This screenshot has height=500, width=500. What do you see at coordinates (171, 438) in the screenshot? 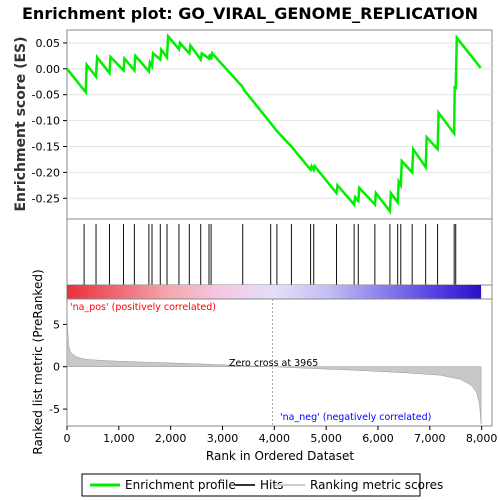
I see `x-tick-label: 2,000` at bounding box center [171, 438].